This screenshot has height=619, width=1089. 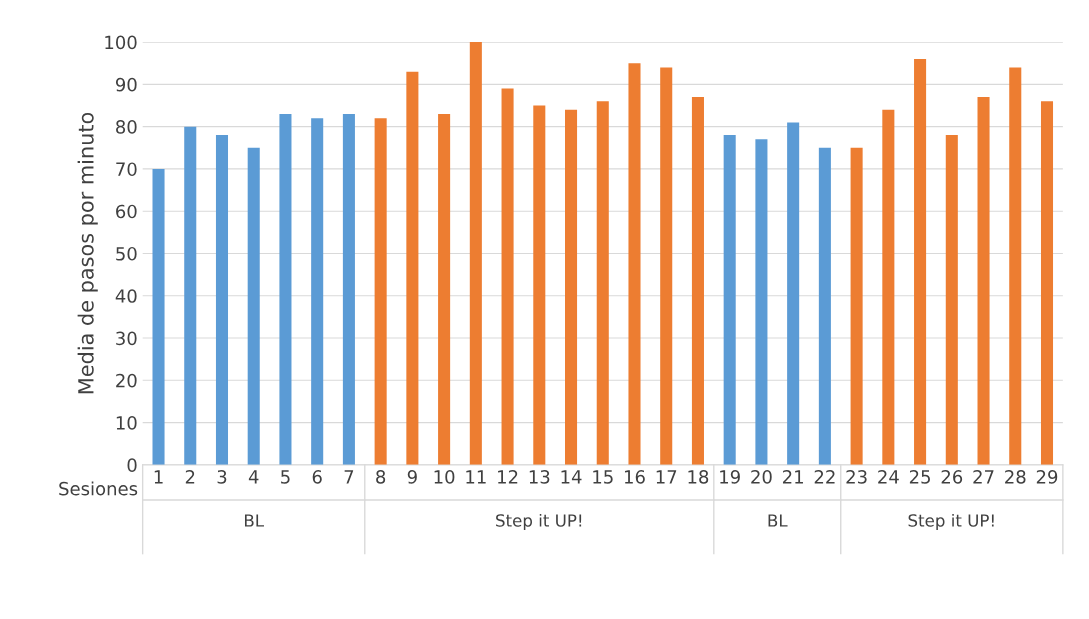 What do you see at coordinates (634, 477) in the screenshot?
I see `x-tick-label: 16` at bounding box center [634, 477].